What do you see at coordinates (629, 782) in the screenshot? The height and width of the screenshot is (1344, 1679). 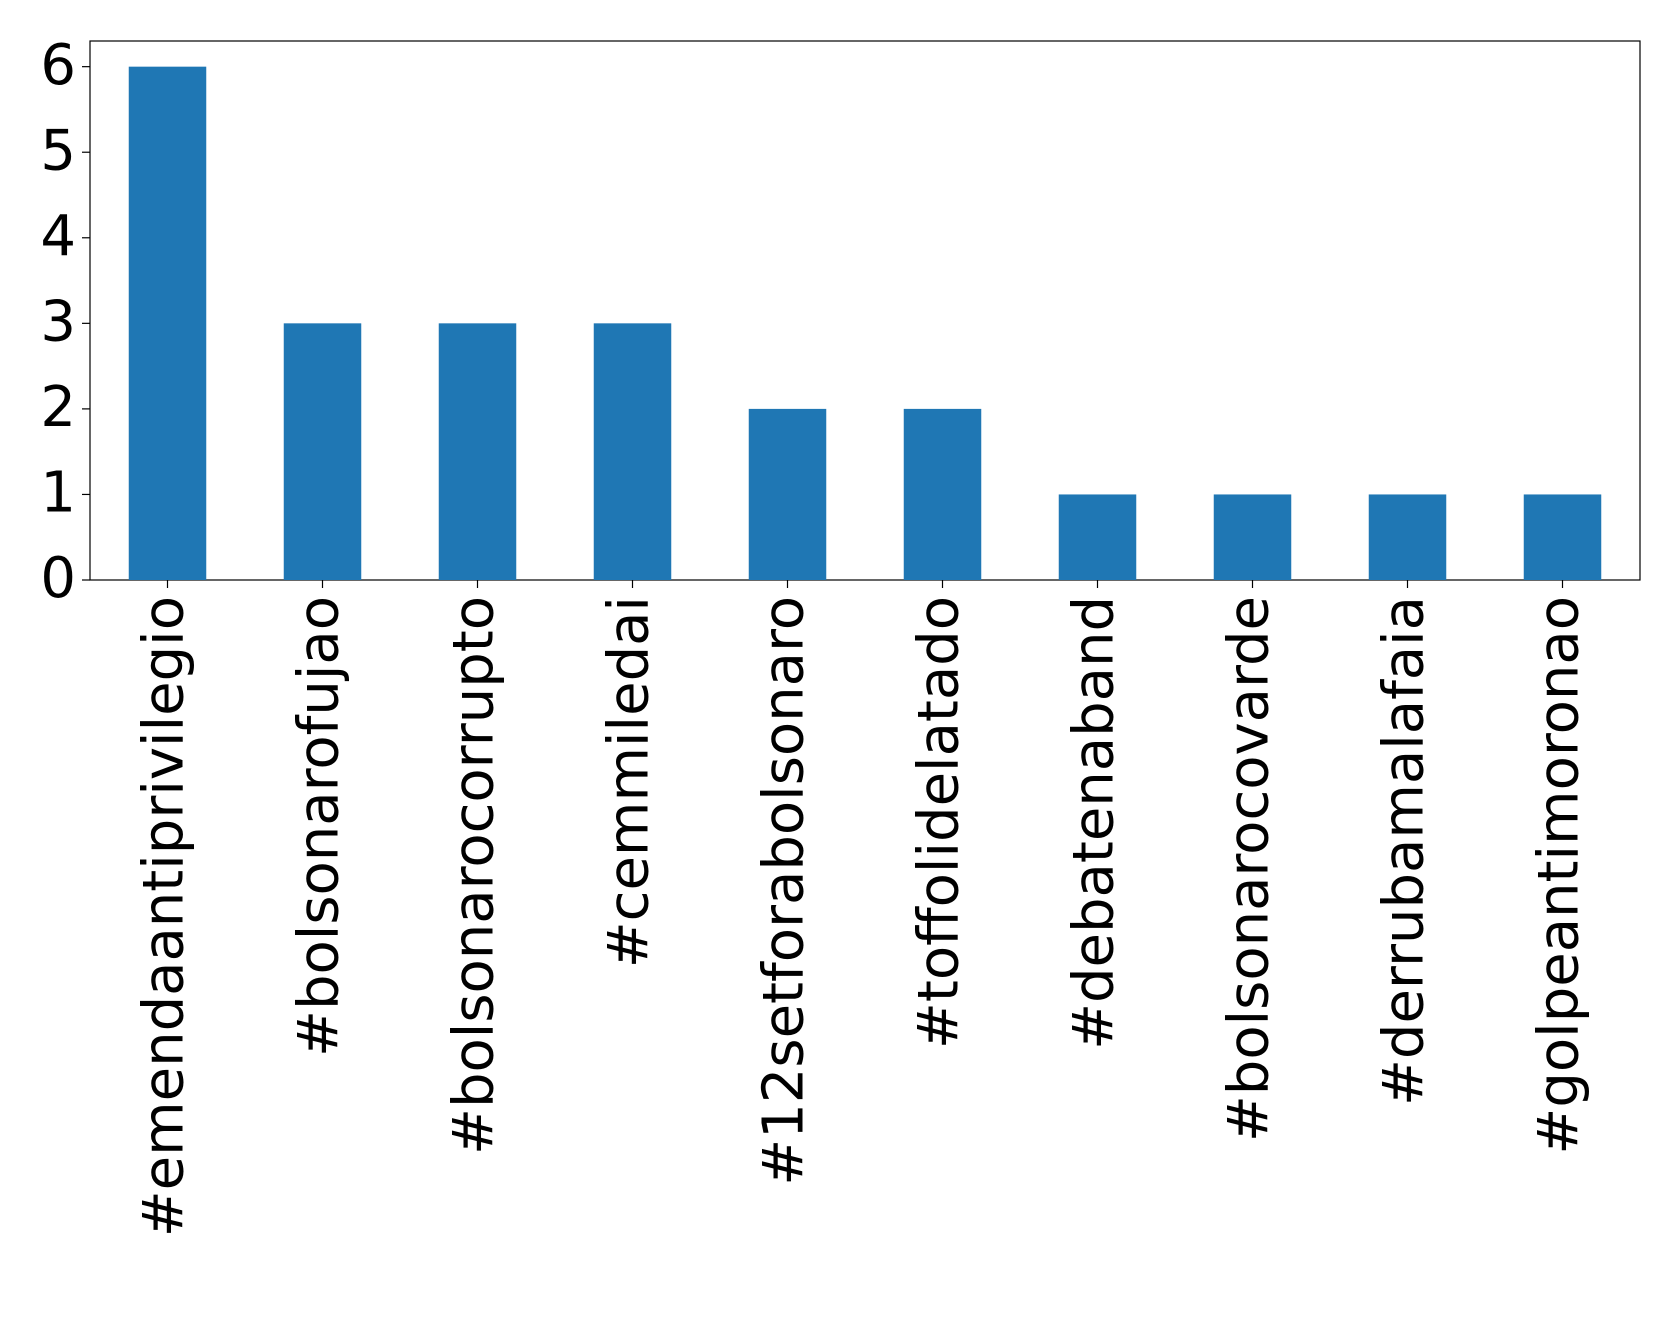 I see `x-tick-label: #cemmiledai` at bounding box center [629, 782].